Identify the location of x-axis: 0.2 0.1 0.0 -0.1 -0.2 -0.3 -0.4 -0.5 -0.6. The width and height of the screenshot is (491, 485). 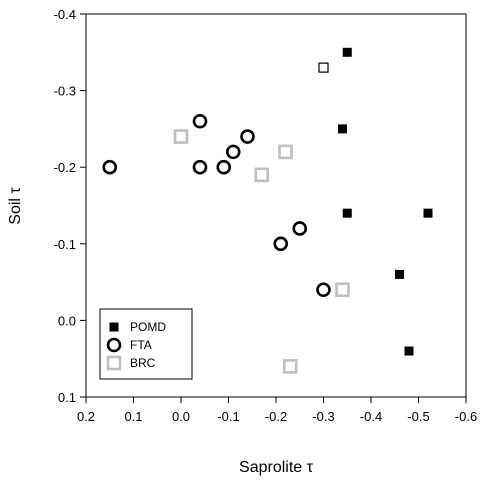
(277, 410).